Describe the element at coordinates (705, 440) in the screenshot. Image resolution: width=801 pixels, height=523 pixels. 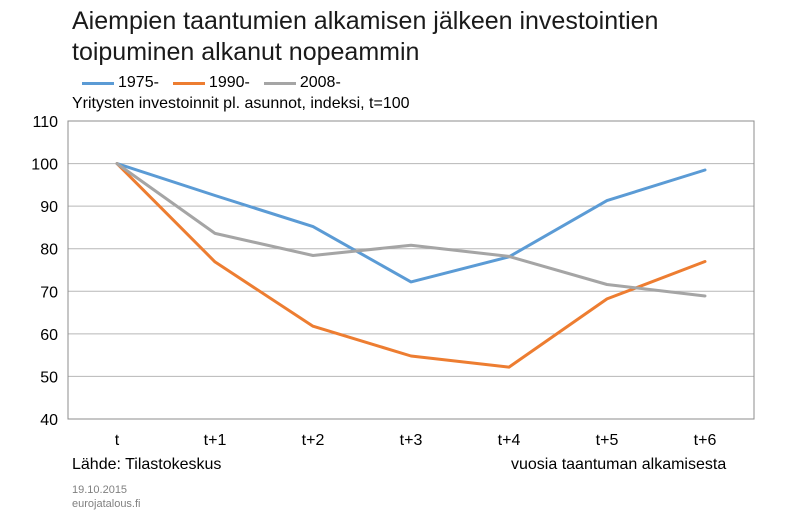
I see `x-tick-label: t+6` at that location.